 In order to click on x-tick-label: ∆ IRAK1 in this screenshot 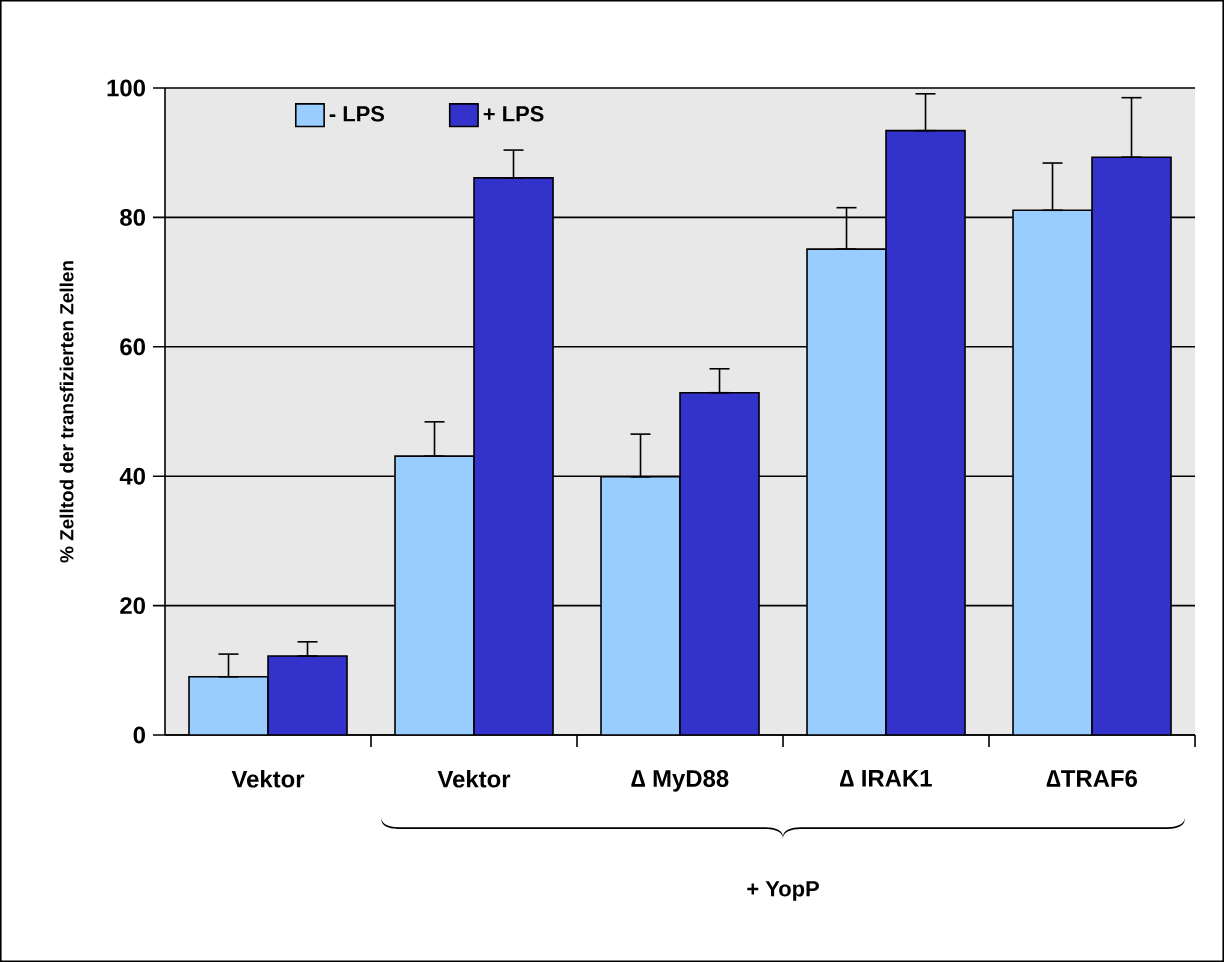, I will do `click(886, 778)`.